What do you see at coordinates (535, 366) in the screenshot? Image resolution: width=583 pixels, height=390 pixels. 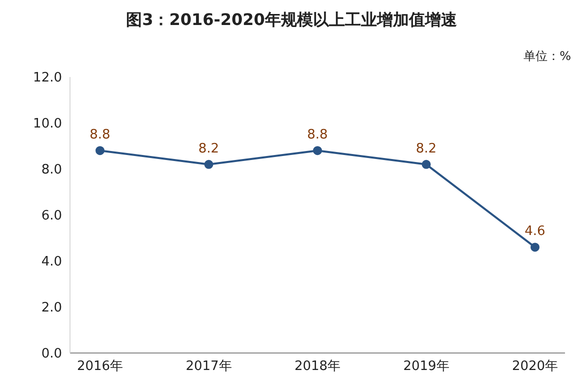 I see `x-tick-label: 2020年` at bounding box center [535, 366].